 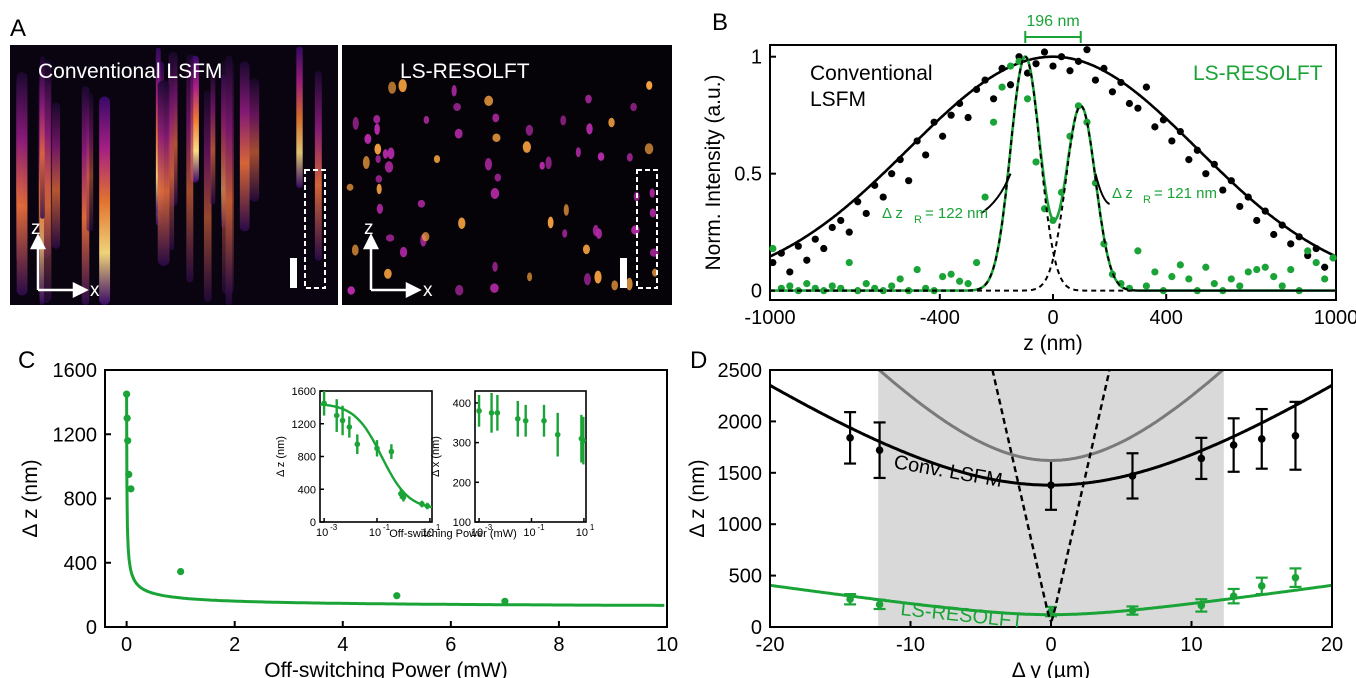 I want to click on y-tick-label: 1, so click(x=756, y=58).